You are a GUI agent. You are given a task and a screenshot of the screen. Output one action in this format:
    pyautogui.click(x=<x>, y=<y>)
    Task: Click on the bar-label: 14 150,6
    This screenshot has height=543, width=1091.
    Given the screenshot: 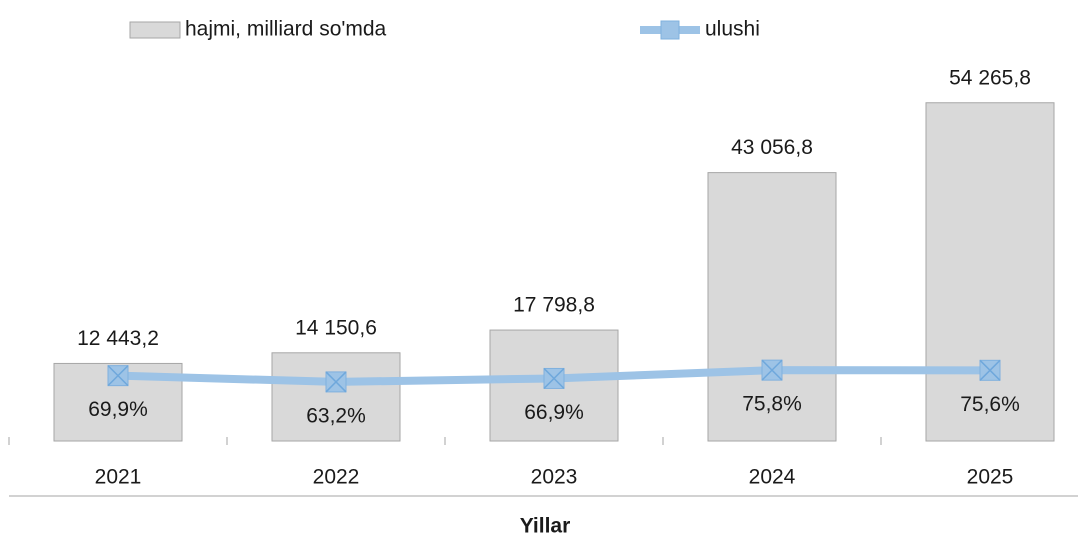 What is the action you would take?
    pyautogui.click(x=336, y=327)
    